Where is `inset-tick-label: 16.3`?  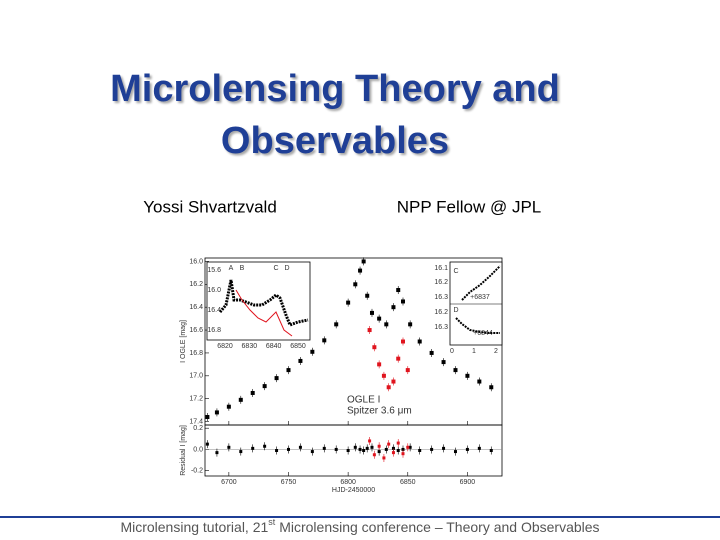 inset-tick-label: 16.3 is located at coordinates (441, 327).